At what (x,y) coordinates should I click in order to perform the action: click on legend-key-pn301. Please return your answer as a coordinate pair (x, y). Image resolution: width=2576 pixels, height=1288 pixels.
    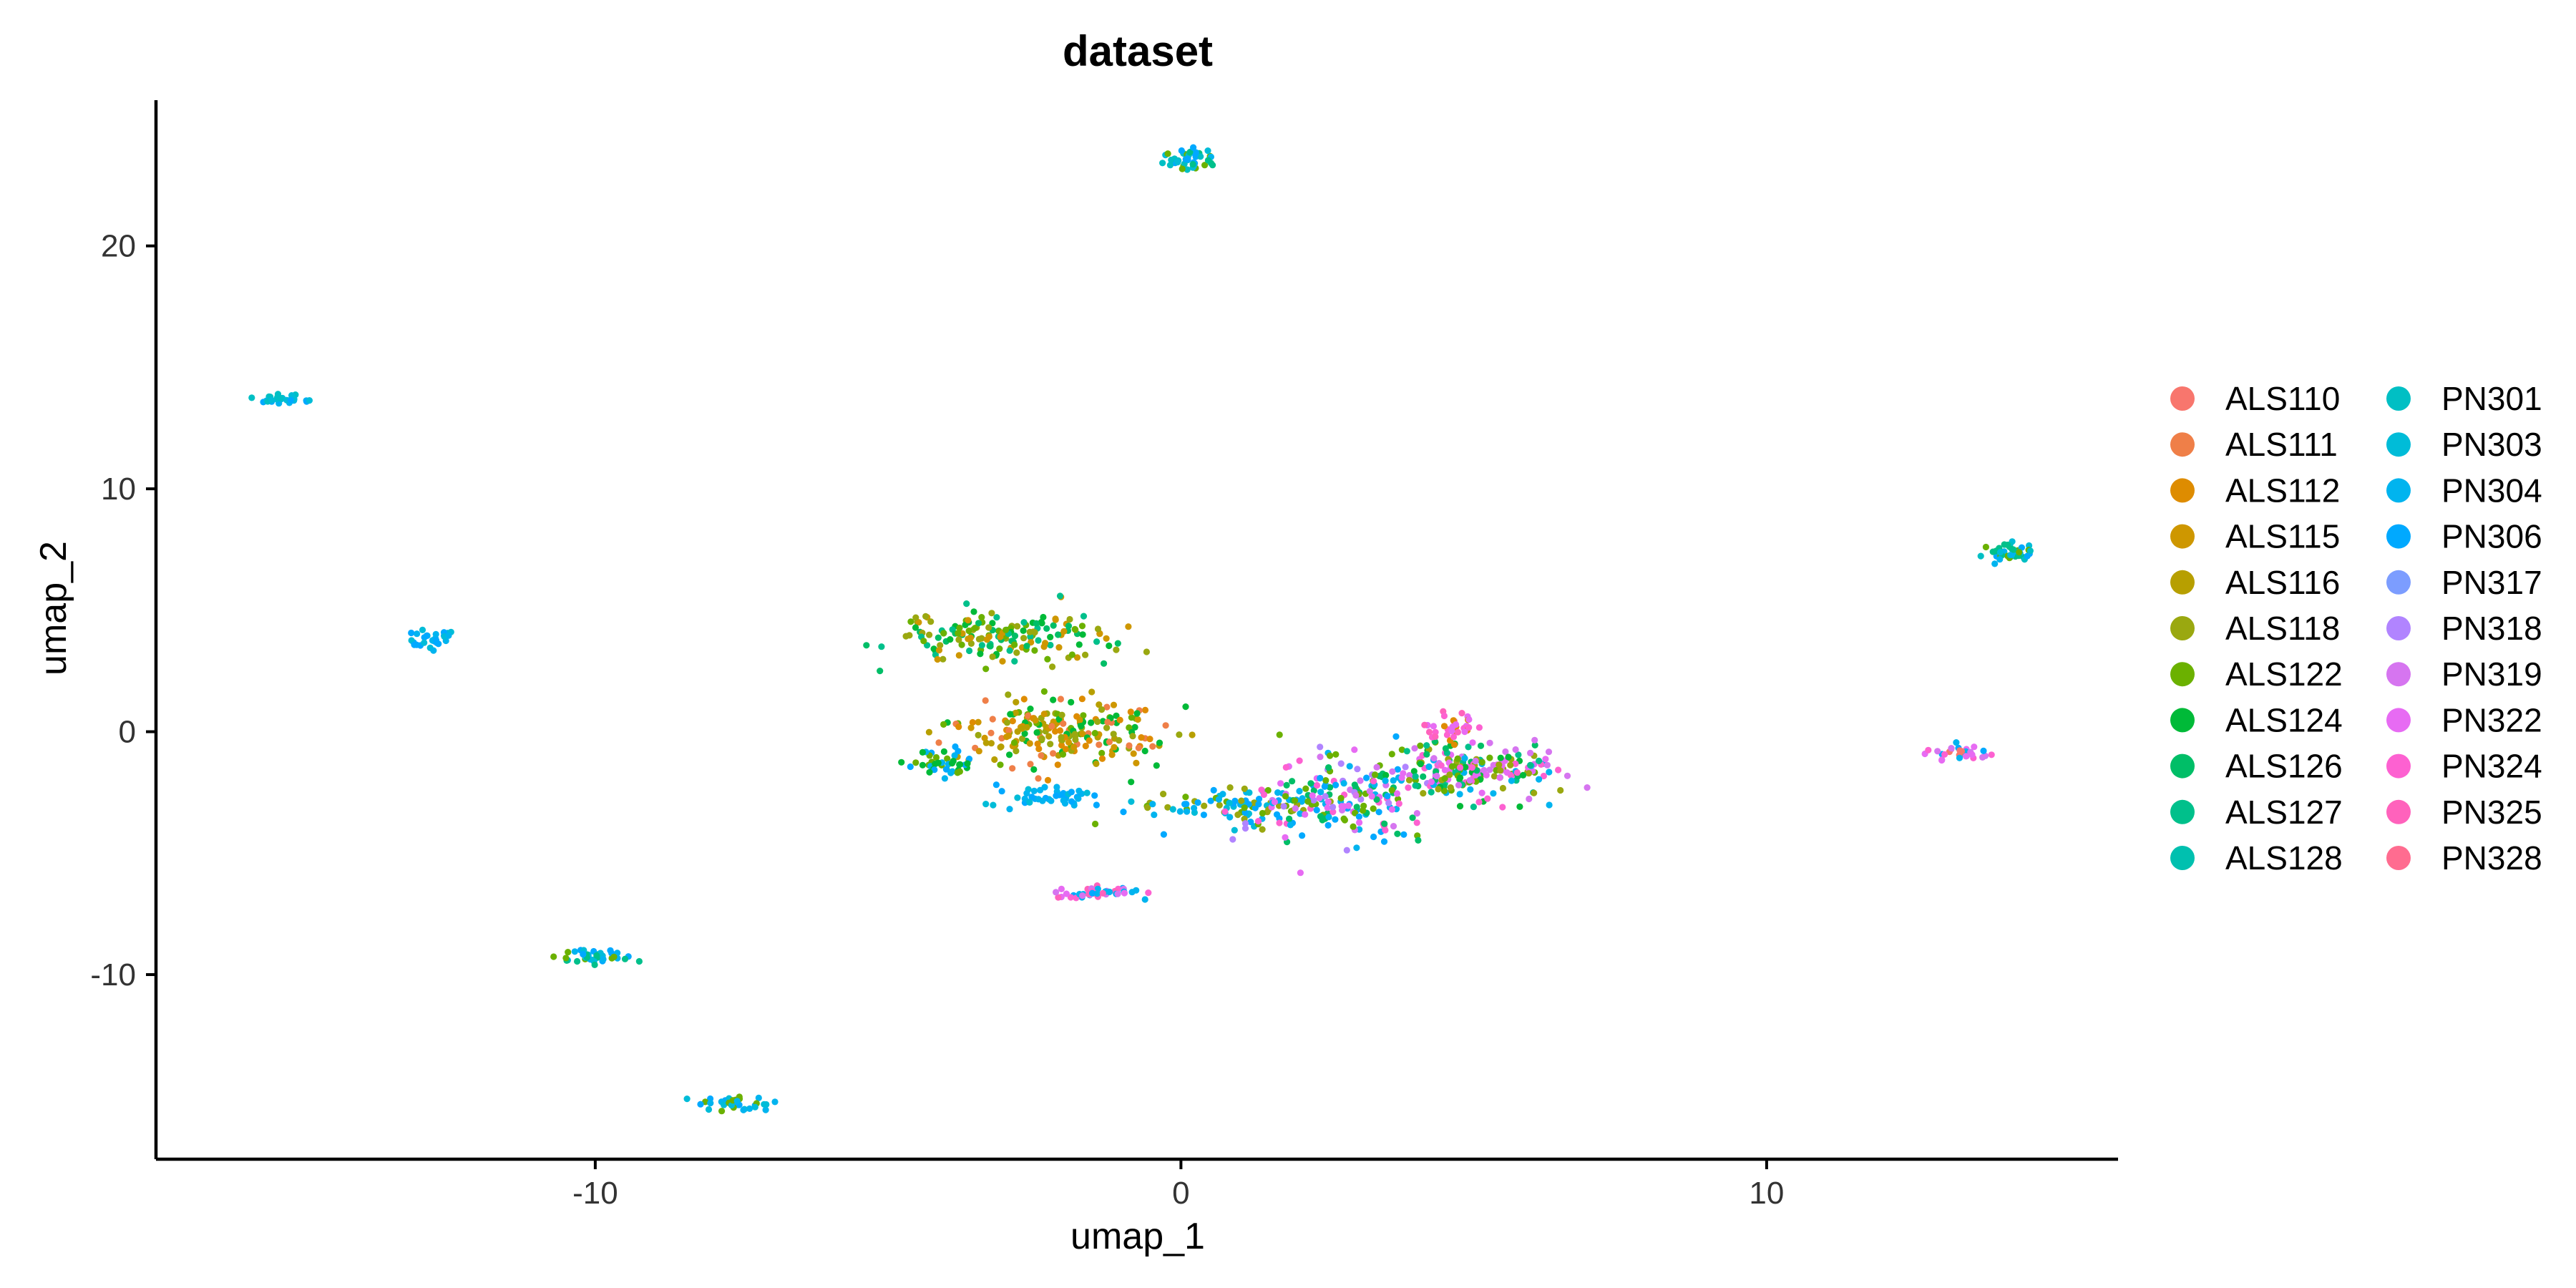
    Looking at the image, I should click on (2398, 398).